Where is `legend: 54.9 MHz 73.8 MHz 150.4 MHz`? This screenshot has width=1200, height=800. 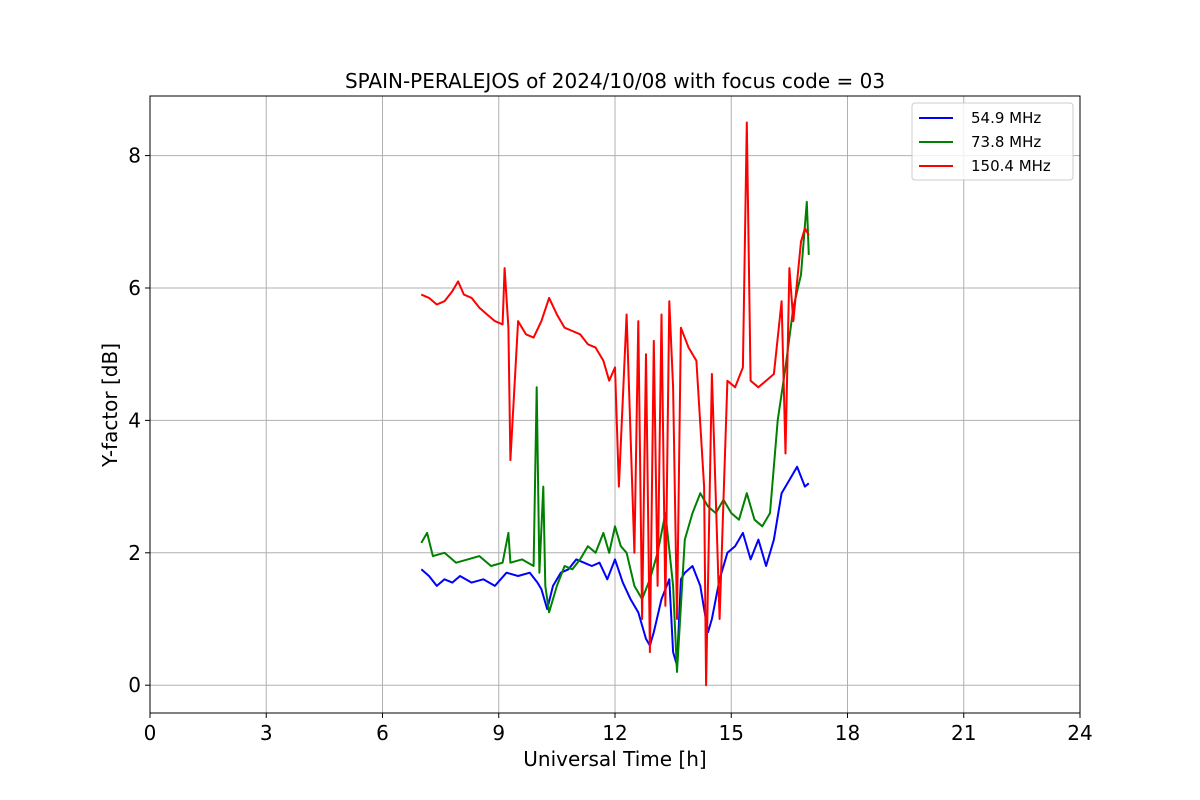 legend: 54.9 MHz 73.8 MHz 150.4 MHz is located at coordinates (992, 141).